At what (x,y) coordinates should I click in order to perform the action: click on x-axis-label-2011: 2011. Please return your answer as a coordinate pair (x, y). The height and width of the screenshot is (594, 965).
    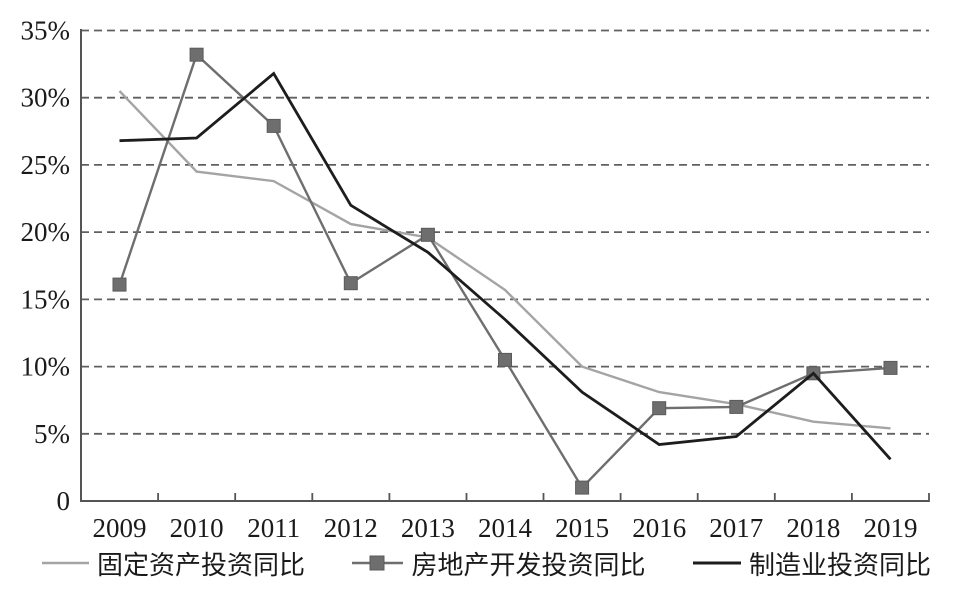
    Looking at the image, I should click on (273, 528).